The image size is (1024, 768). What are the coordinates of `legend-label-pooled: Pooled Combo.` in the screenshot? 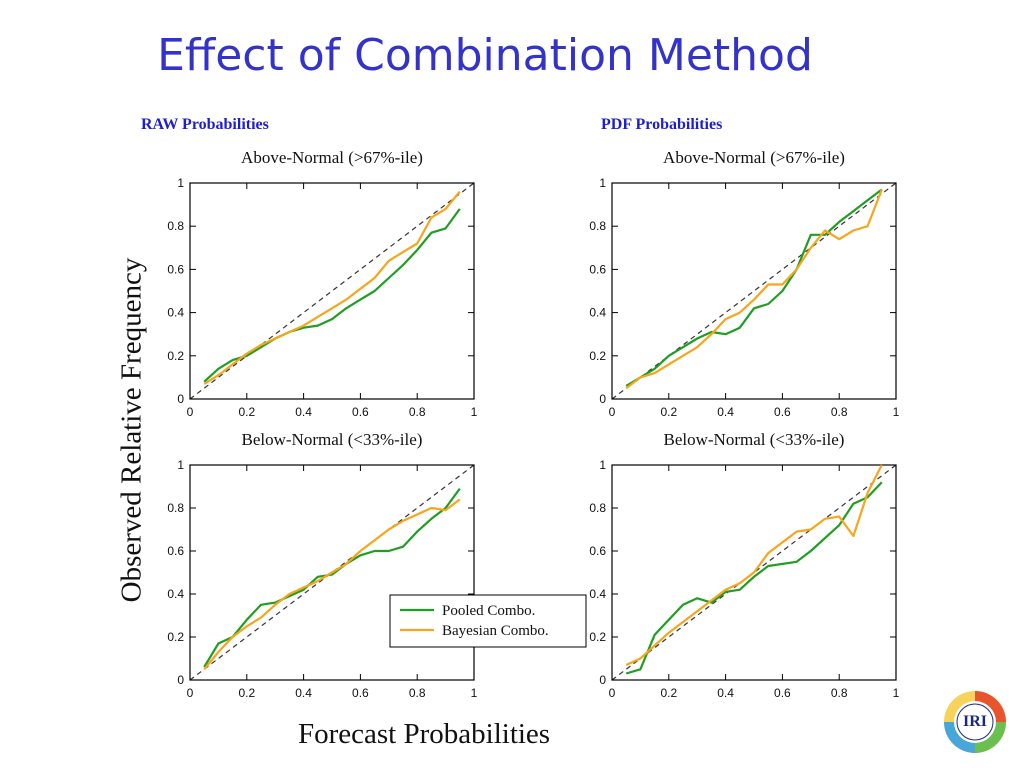 It's located at (488, 611).